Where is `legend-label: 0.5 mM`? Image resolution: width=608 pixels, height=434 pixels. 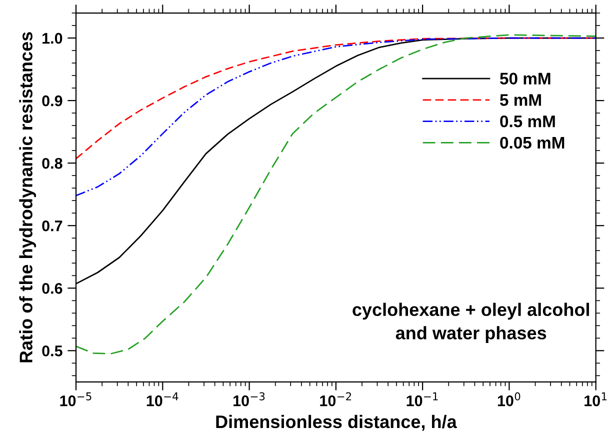 legend-label: 0.5 mM is located at coordinates (527, 121).